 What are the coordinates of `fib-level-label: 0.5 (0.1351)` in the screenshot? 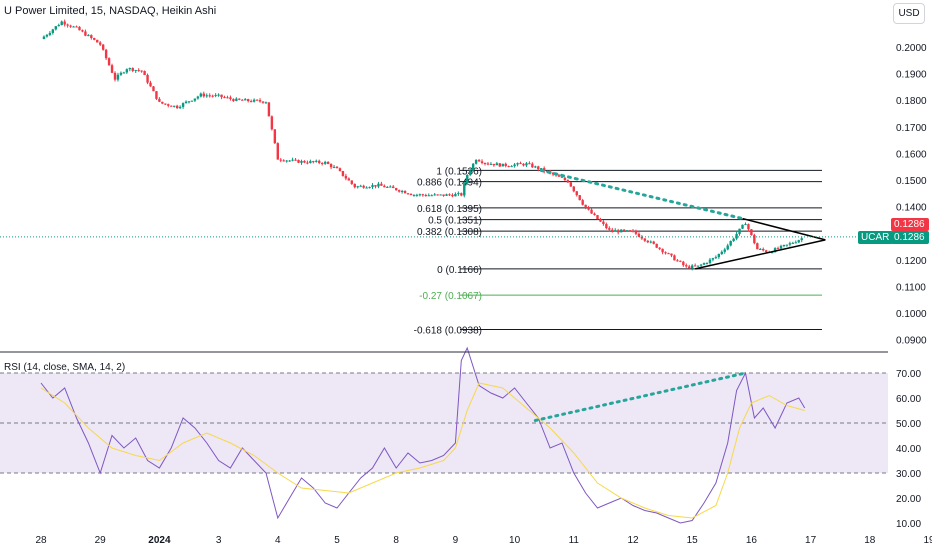 It's located at (455, 221).